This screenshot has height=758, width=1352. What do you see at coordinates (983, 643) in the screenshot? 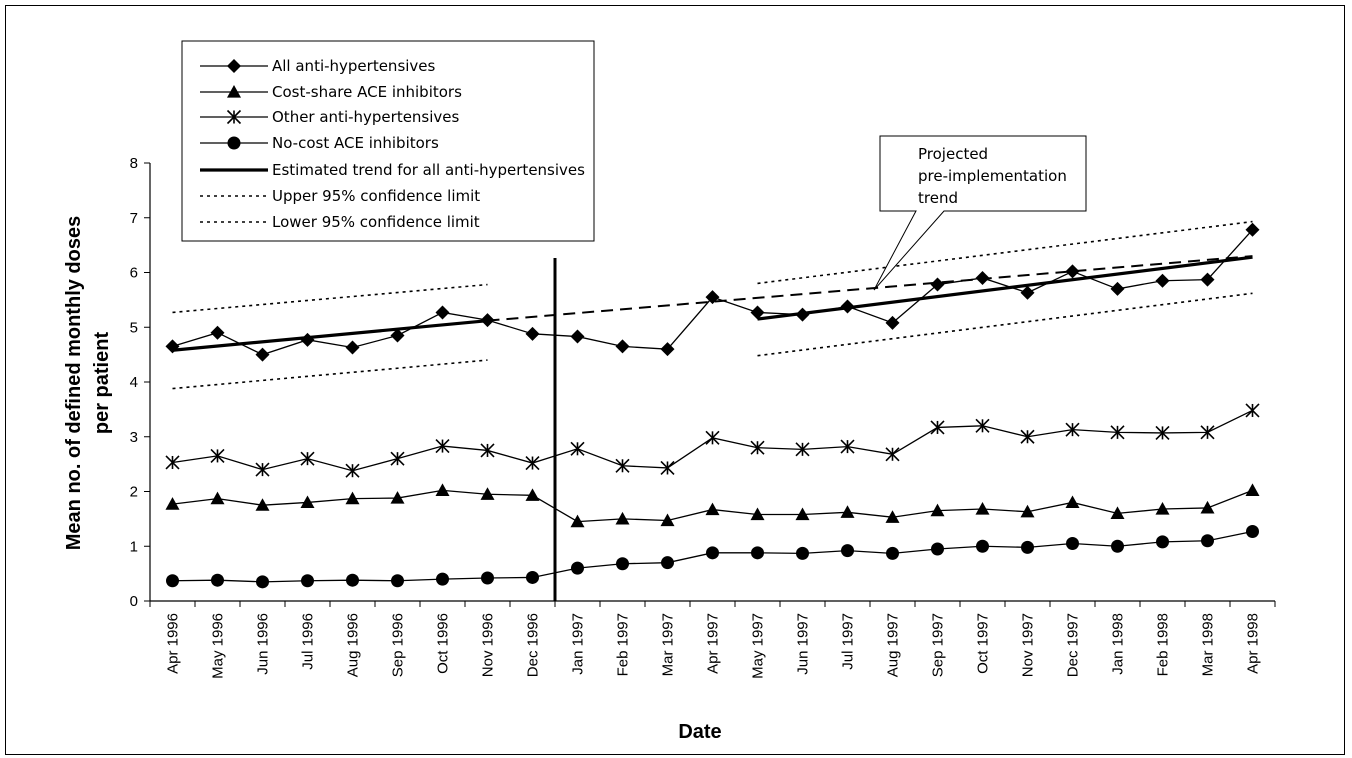
I see `x-tick-label: Oct 1997` at bounding box center [983, 643].